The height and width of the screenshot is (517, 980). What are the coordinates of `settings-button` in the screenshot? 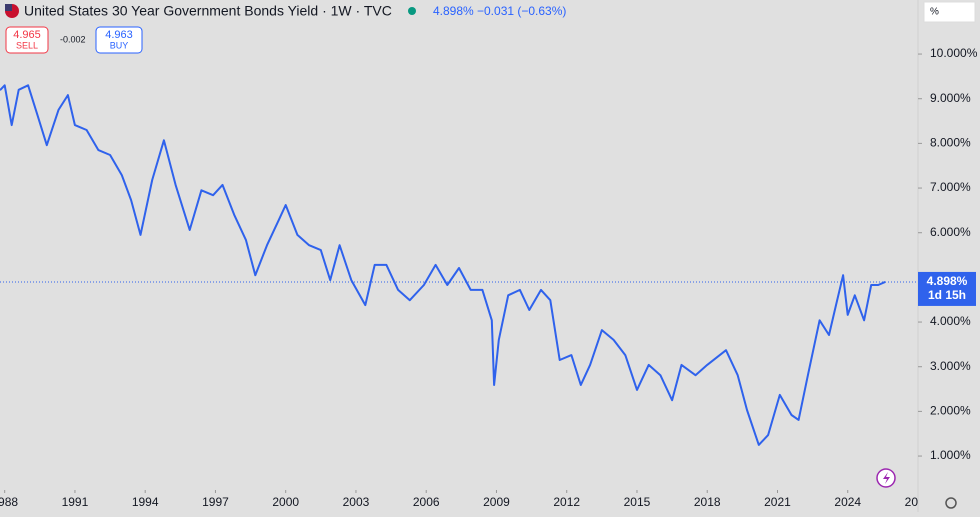 It's located at (951, 503).